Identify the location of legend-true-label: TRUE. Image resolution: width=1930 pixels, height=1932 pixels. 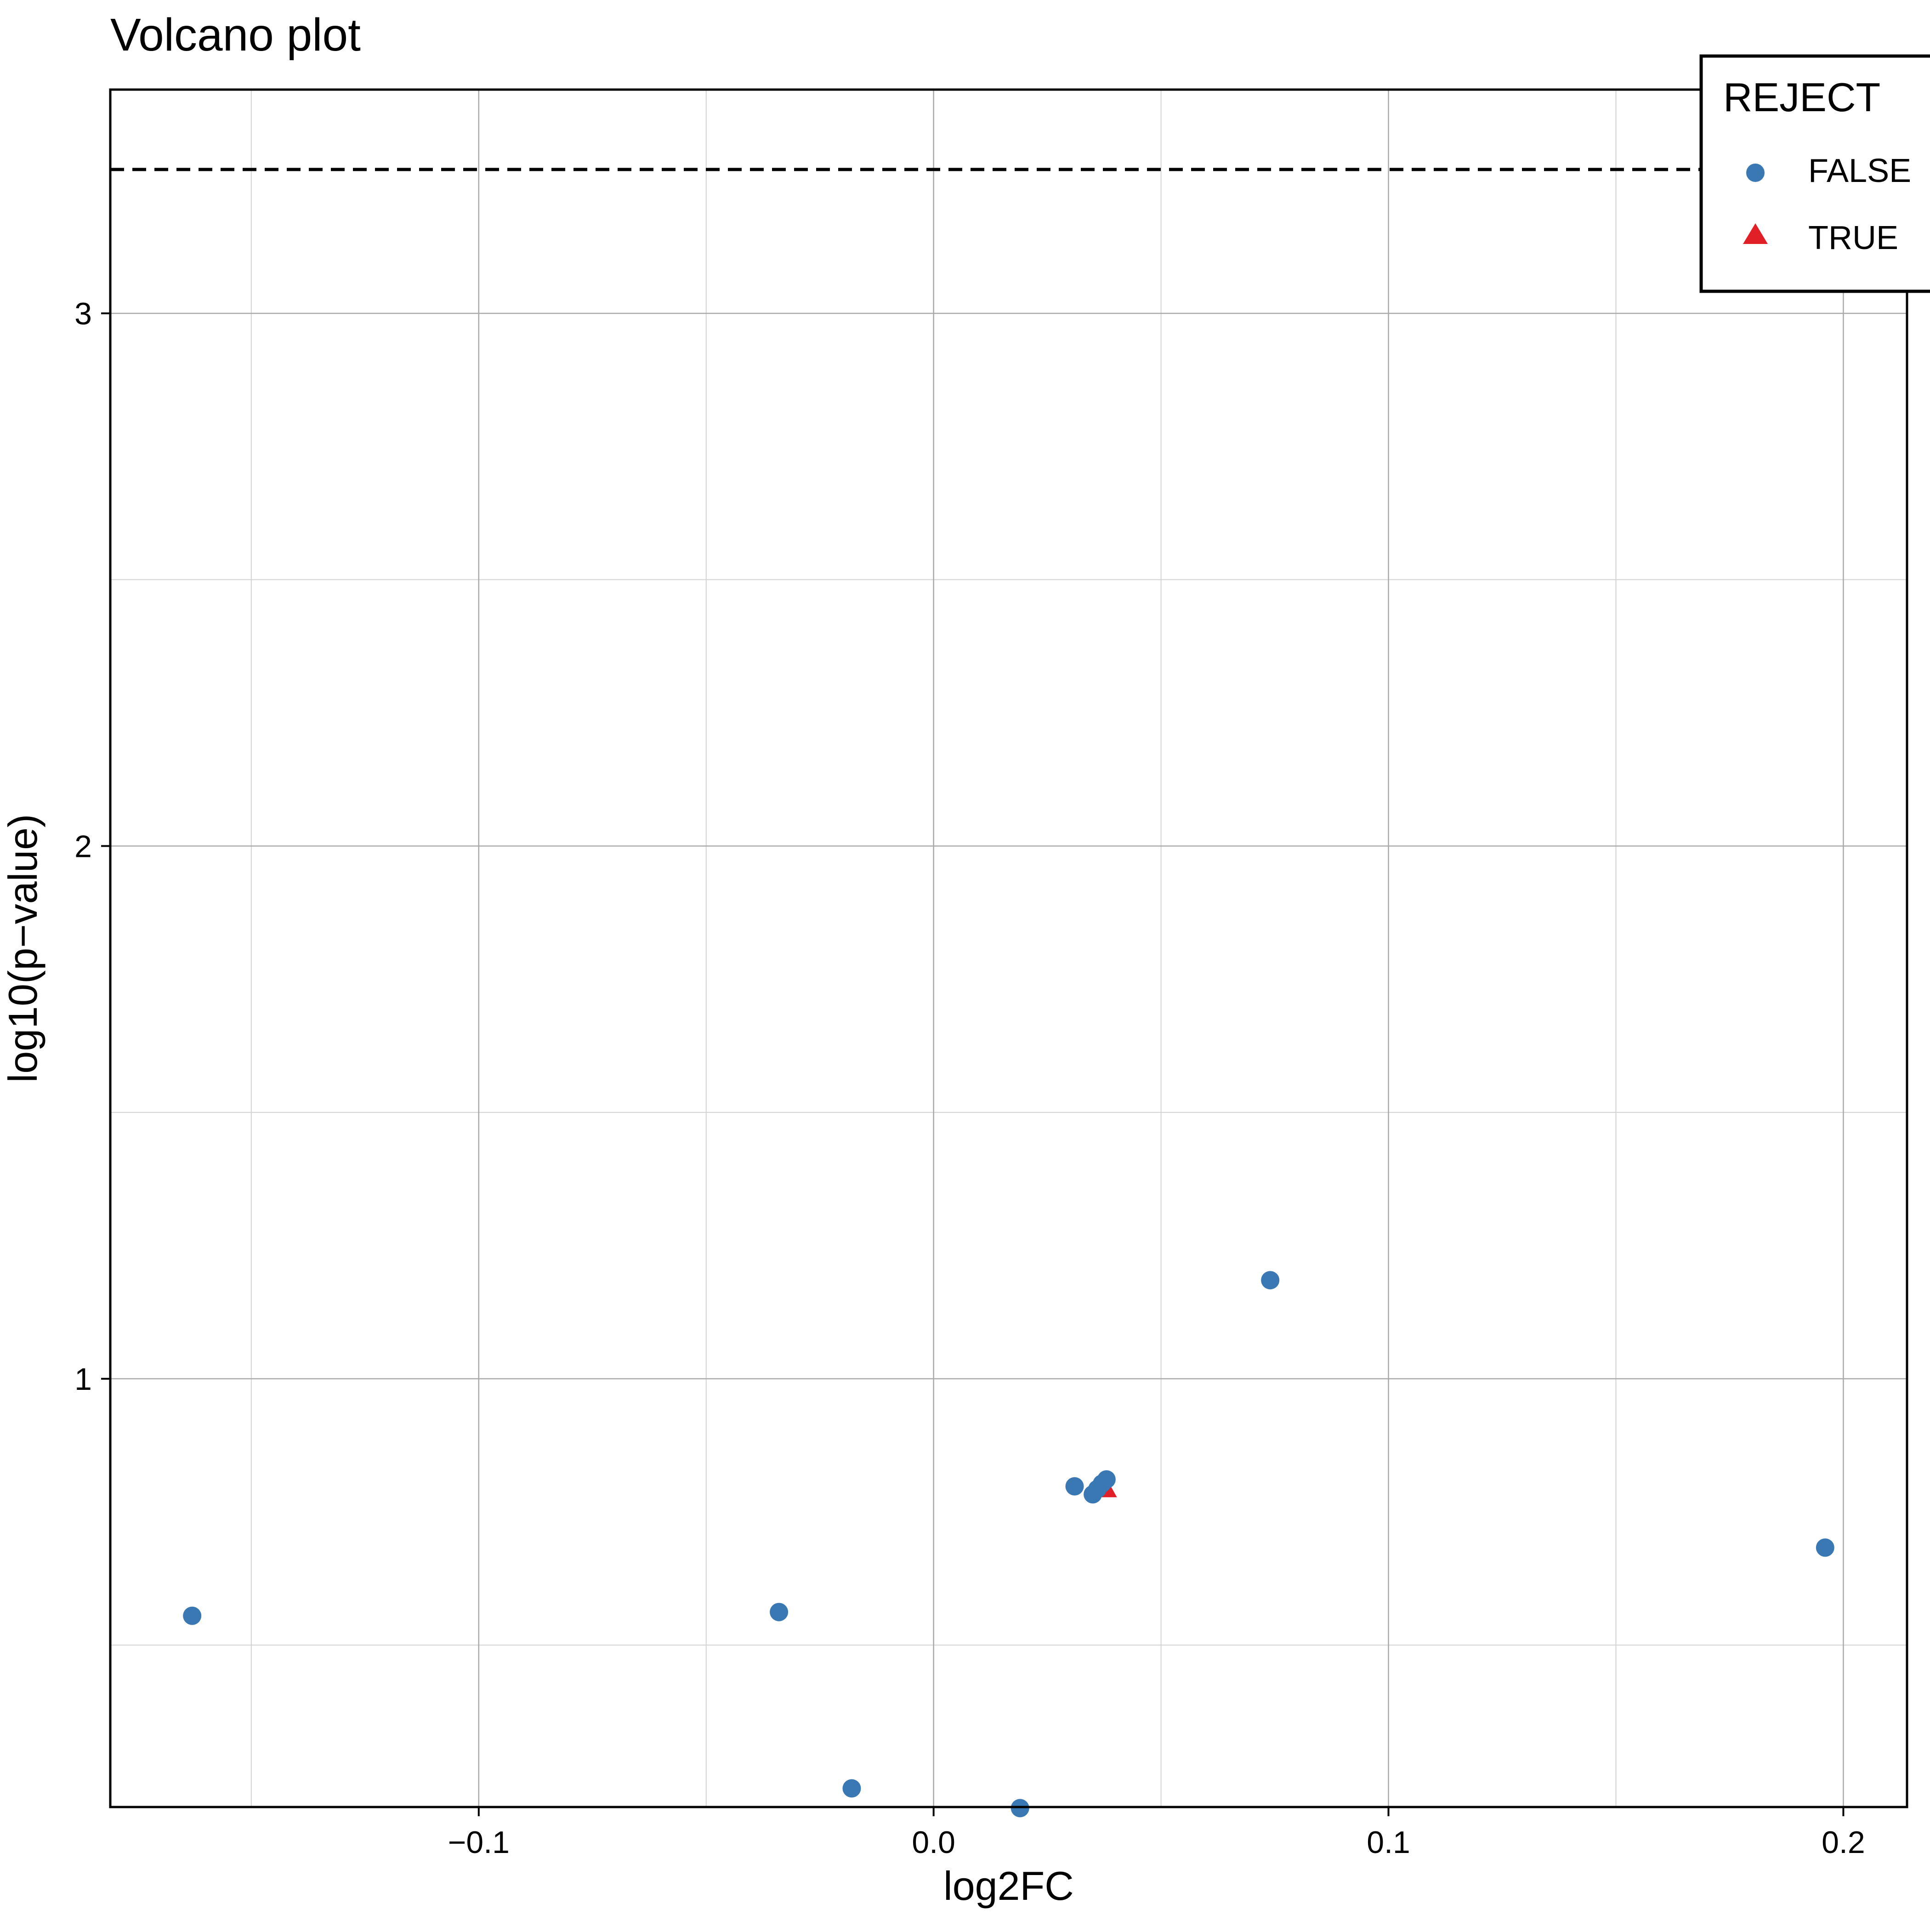
(1853, 238).